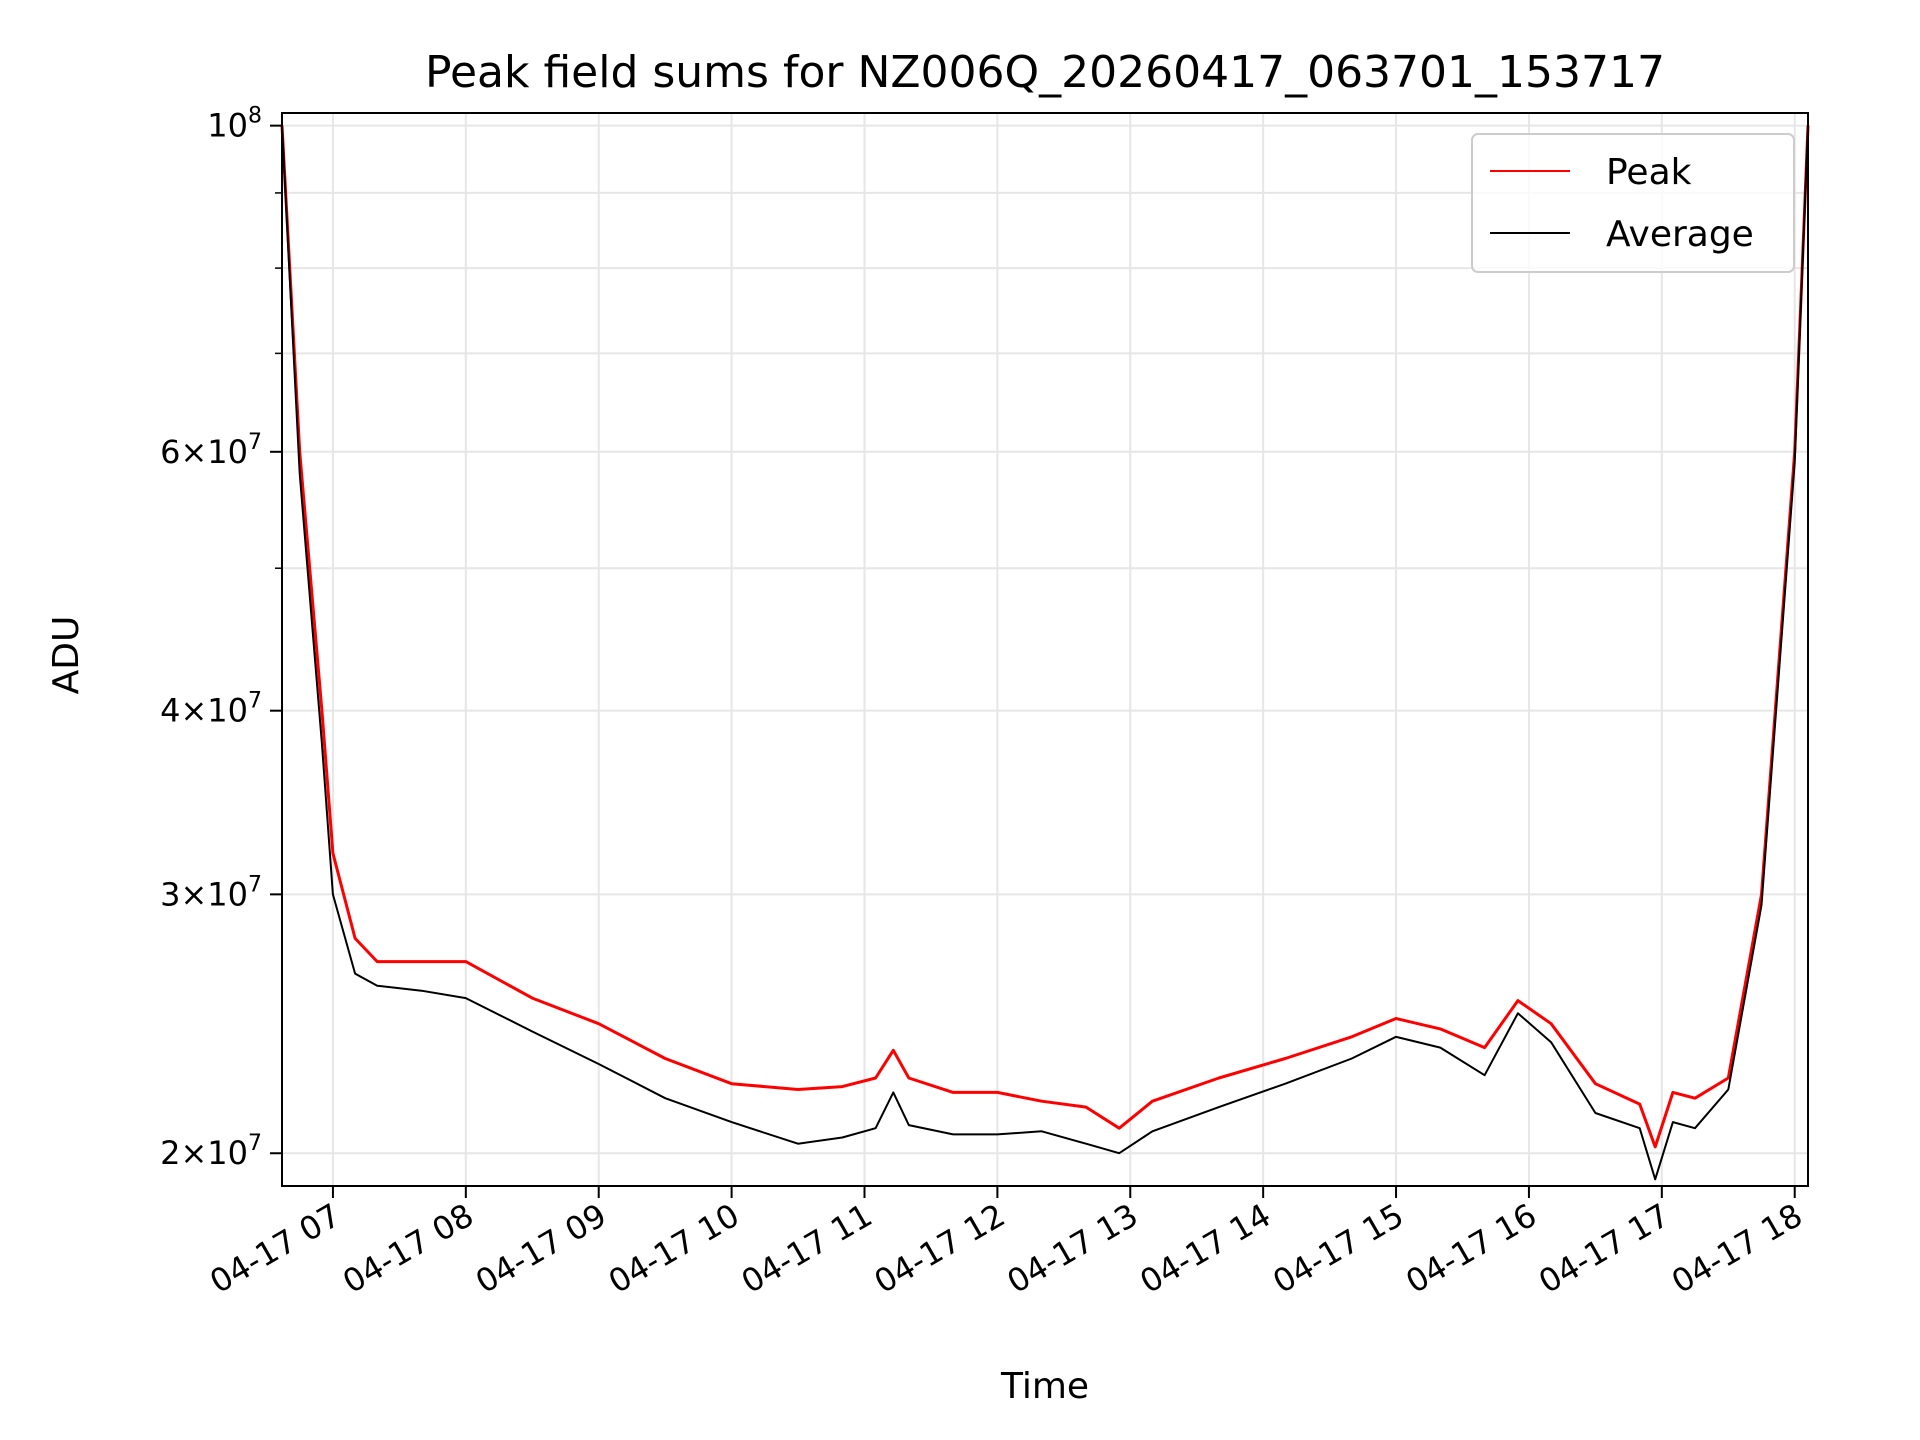  What do you see at coordinates (541, 1248) in the screenshot?
I see `x-tick-label: 04-17 09` at bounding box center [541, 1248].